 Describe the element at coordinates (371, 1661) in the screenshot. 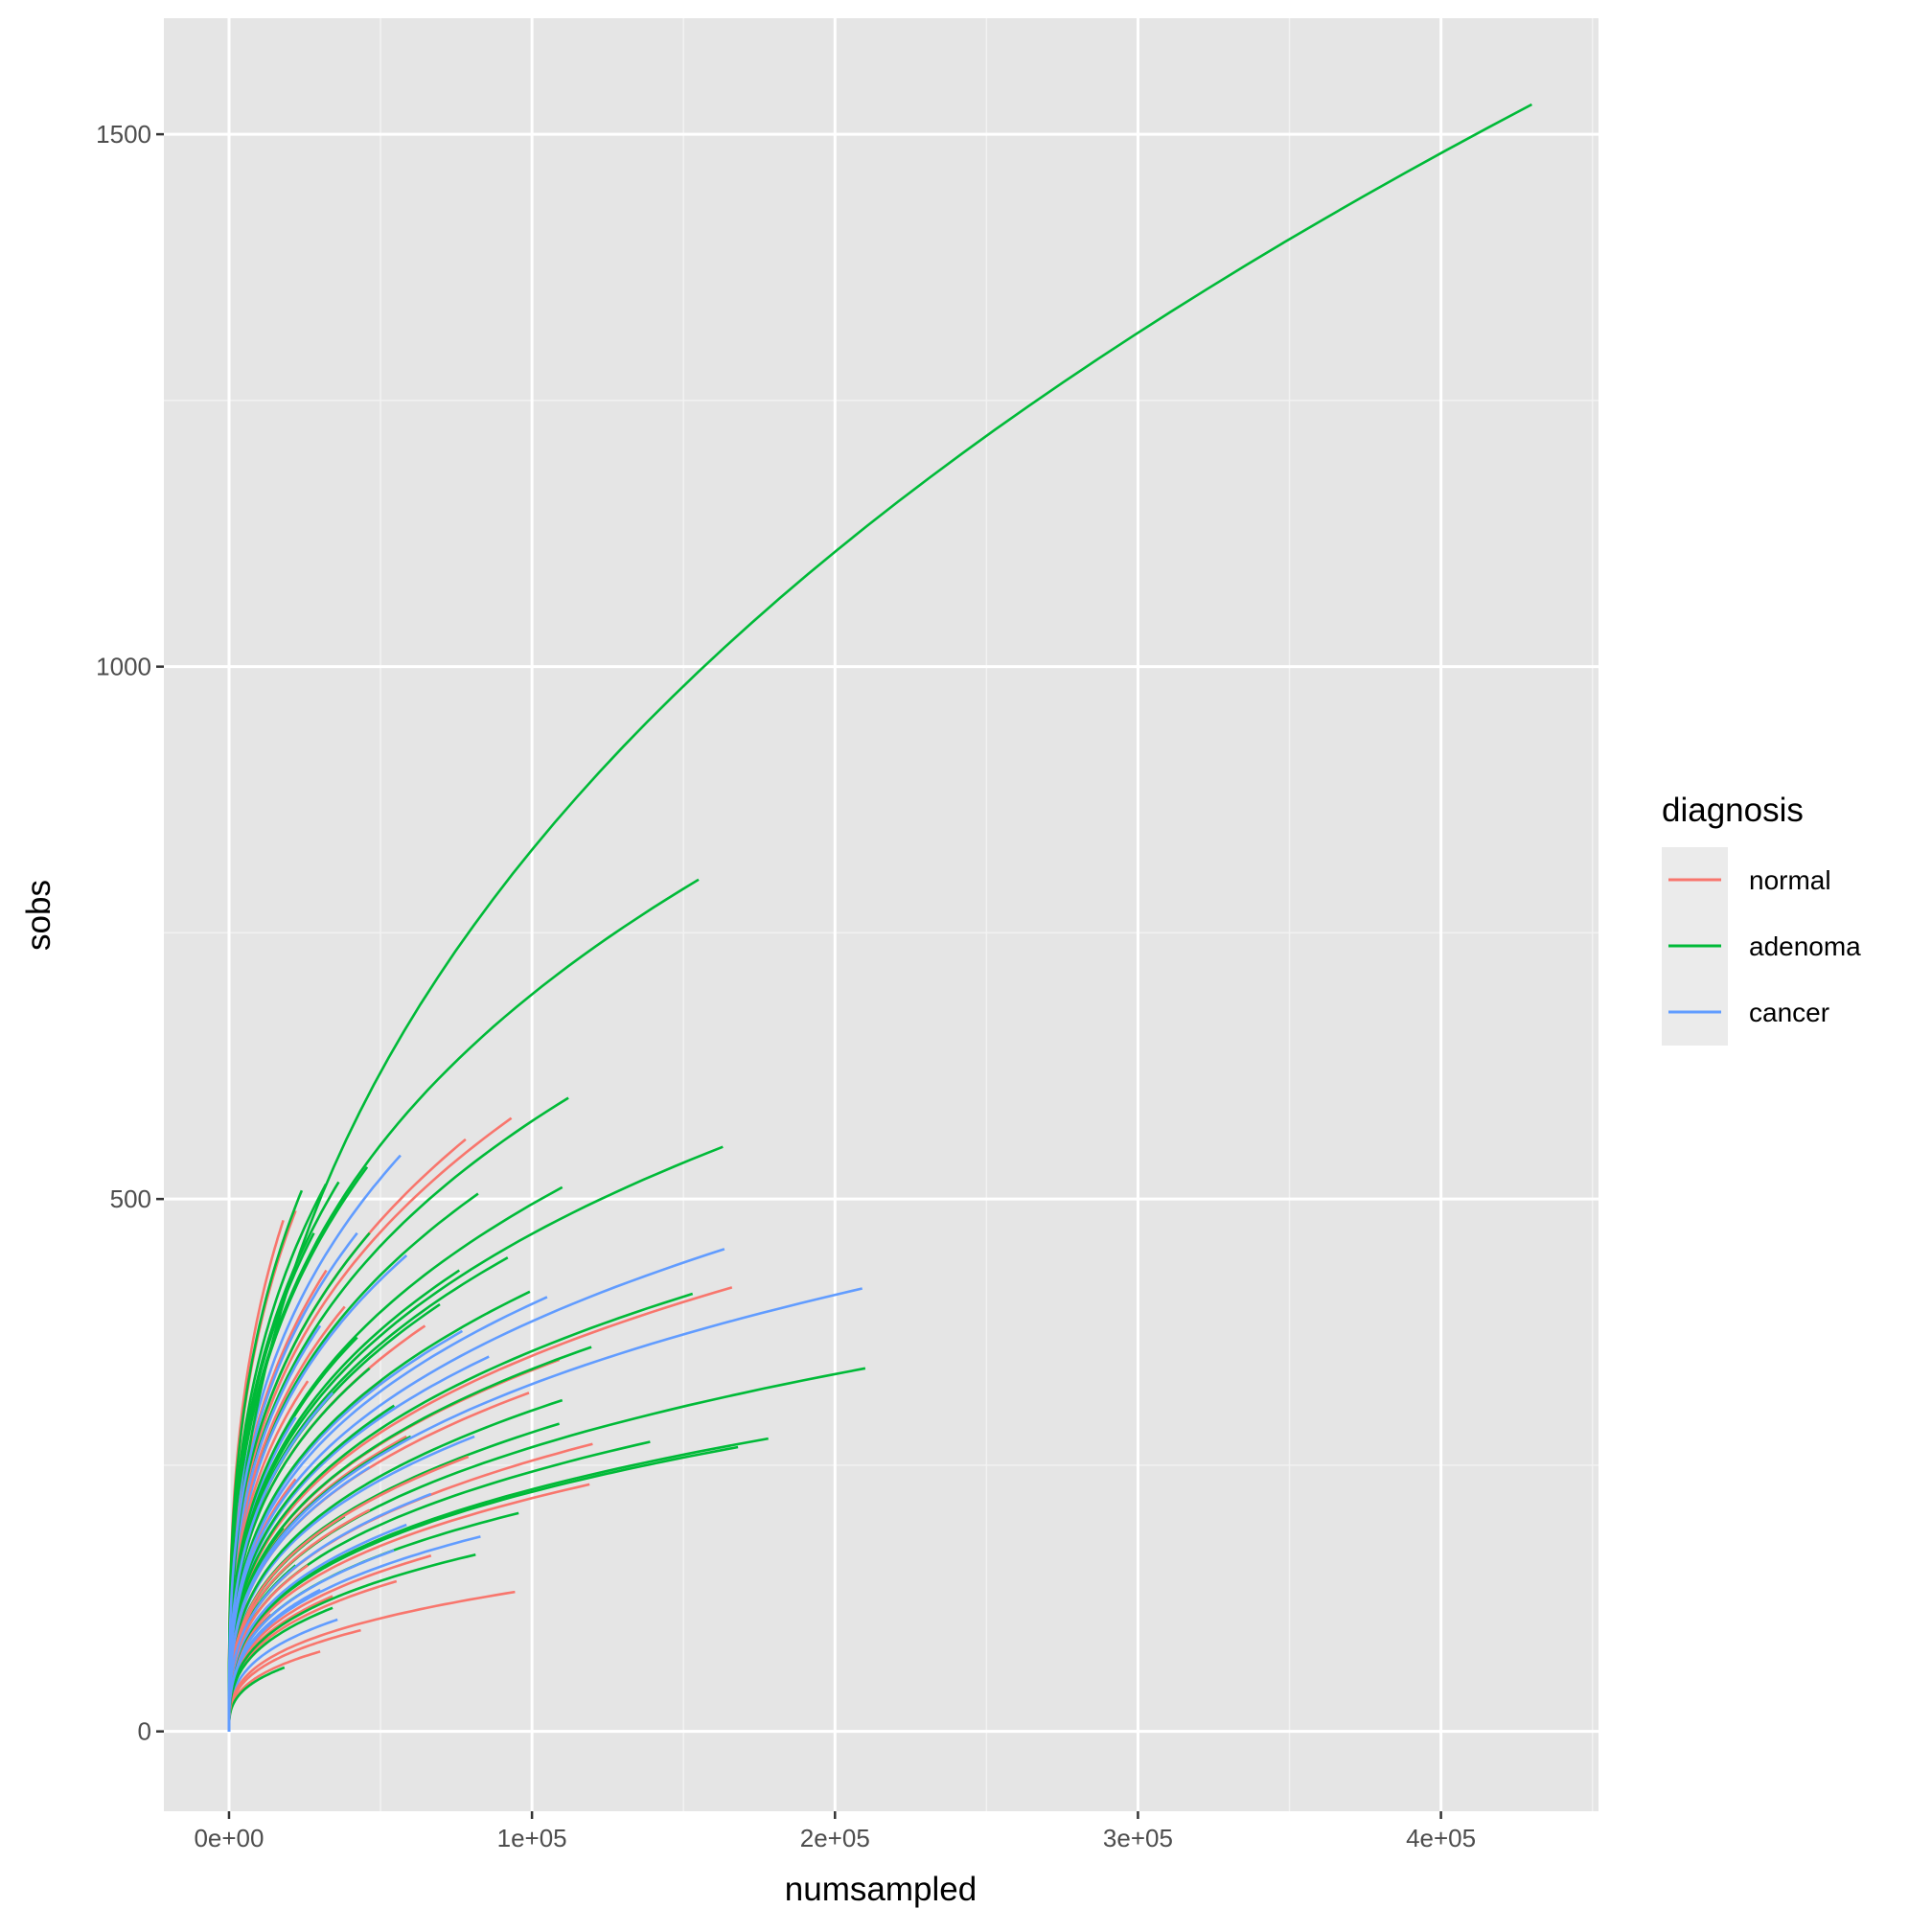

I see `curve-normal` at that location.